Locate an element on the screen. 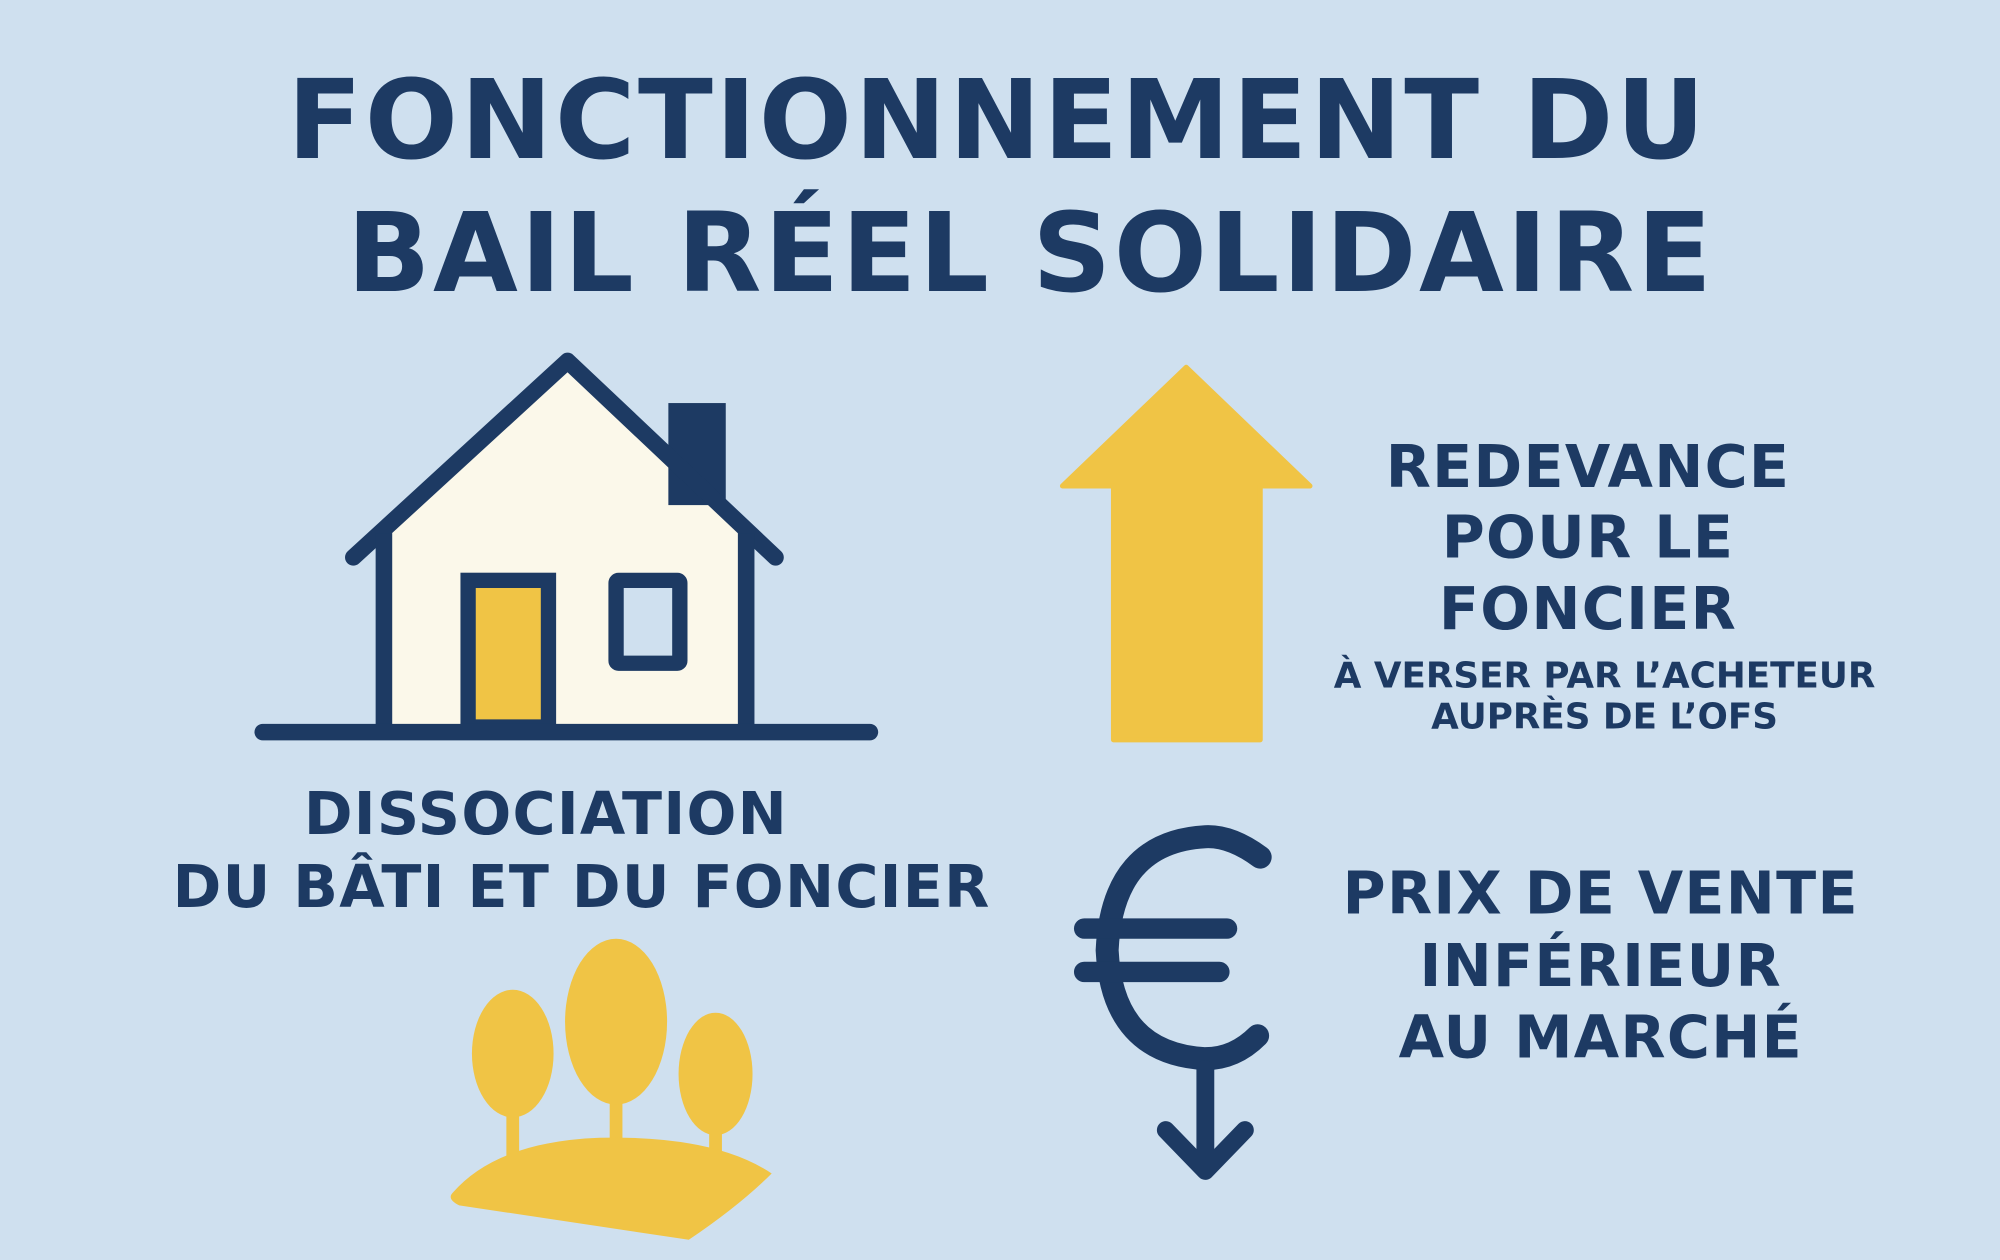 Image resolution: width=2000 pixels, height=1260 pixels. title-line-2: BAIL RÉEL SOLIDAIRE is located at coordinates (1030, 254).